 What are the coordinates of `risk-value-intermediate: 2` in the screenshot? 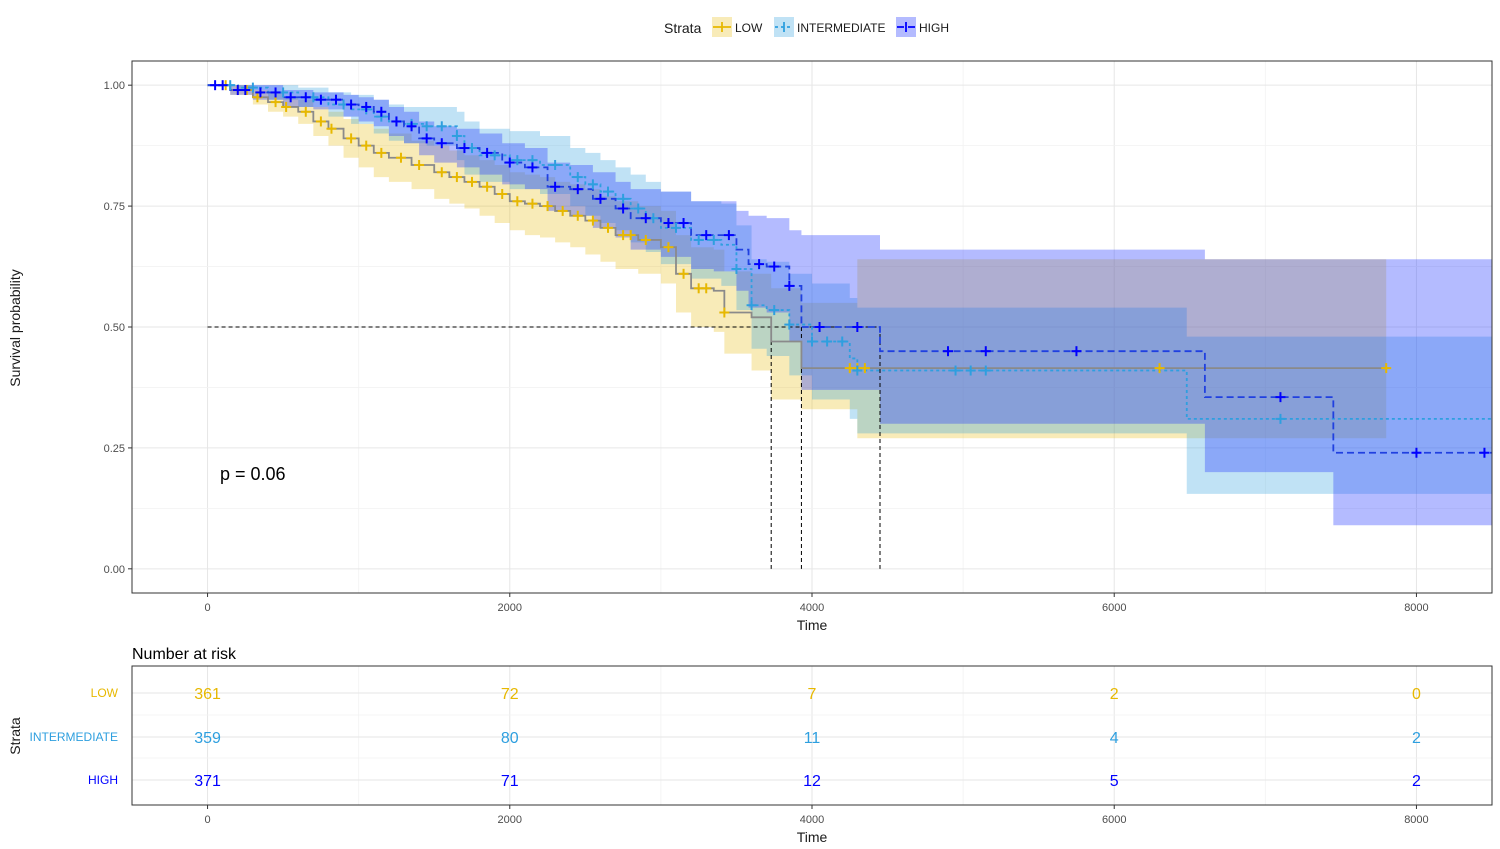 It's located at (1416, 738).